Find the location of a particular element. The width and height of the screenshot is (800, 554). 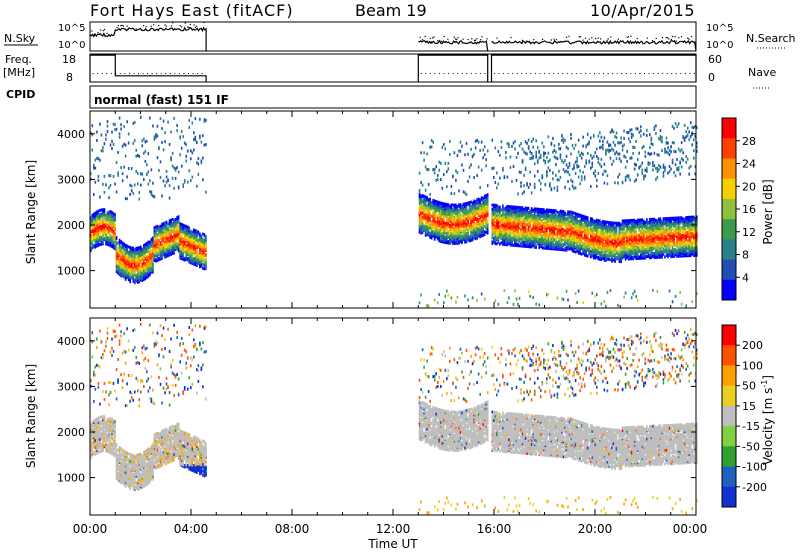

nsky-label: N.Sky is located at coordinates (20, 38).